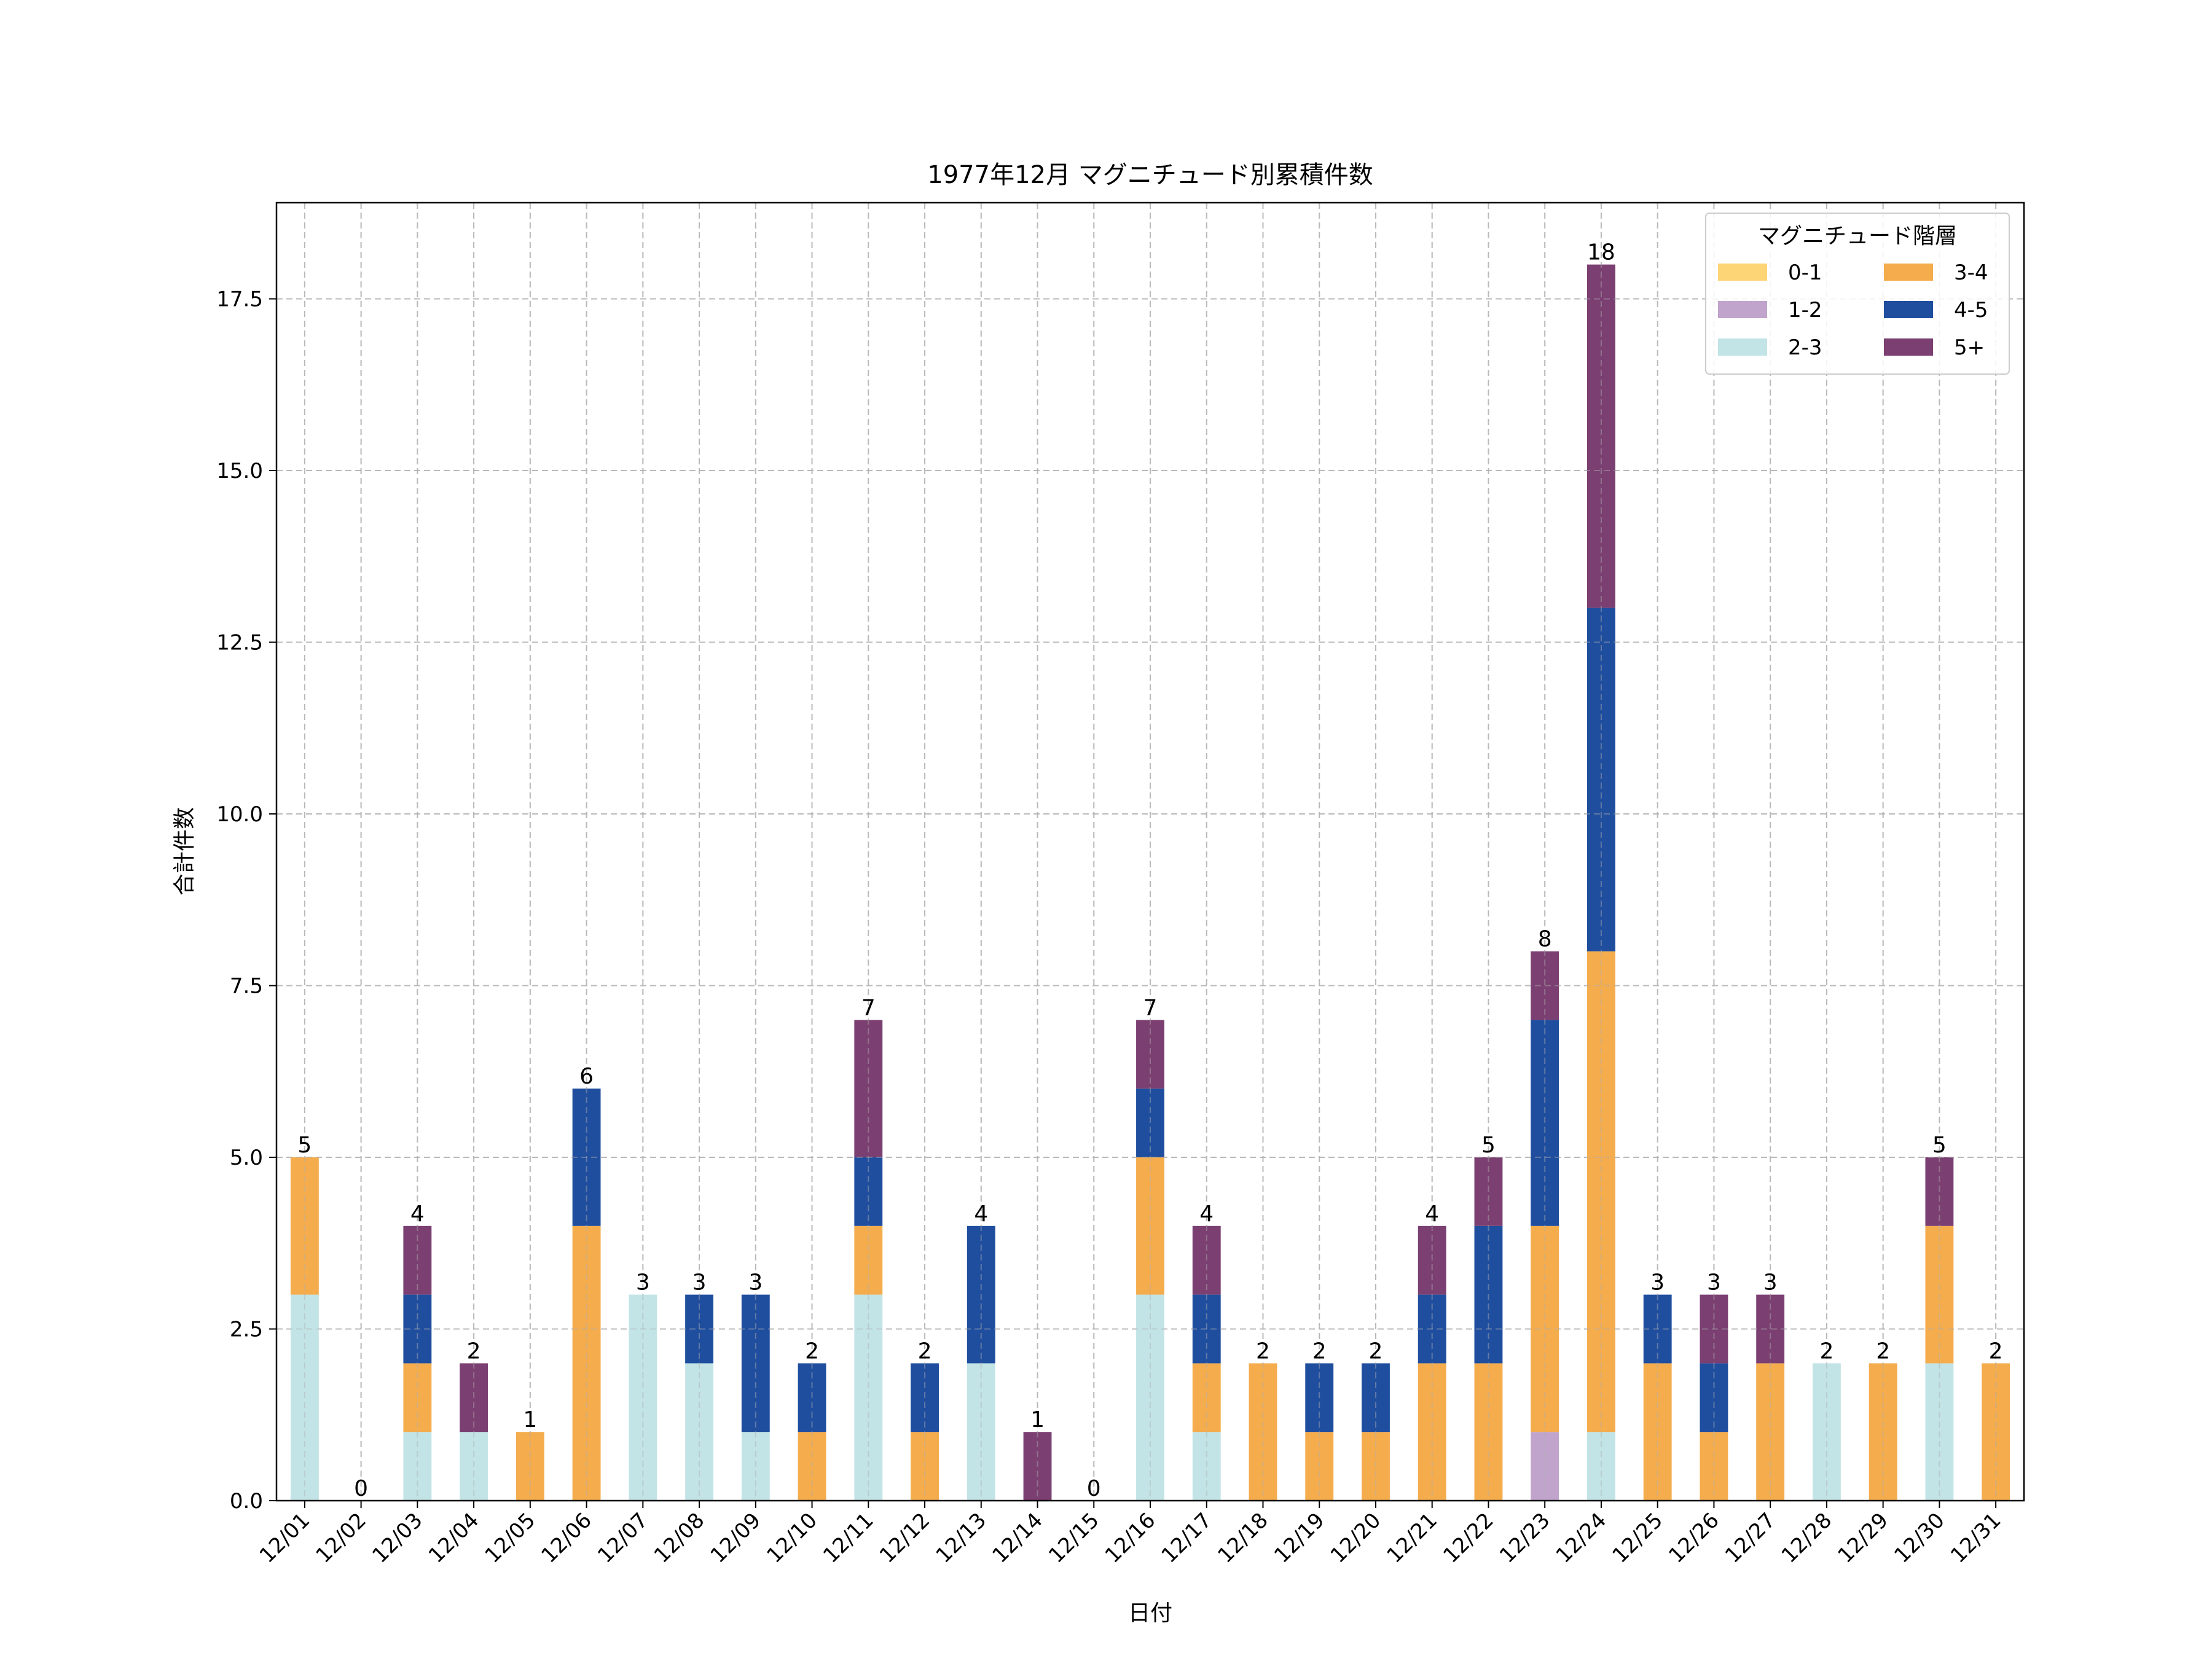 Image resolution: width=2212 pixels, height=1661 pixels. Describe the element at coordinates (246, 1330) in the screenshot. I see `y-tick-label: 2.5` at that location.